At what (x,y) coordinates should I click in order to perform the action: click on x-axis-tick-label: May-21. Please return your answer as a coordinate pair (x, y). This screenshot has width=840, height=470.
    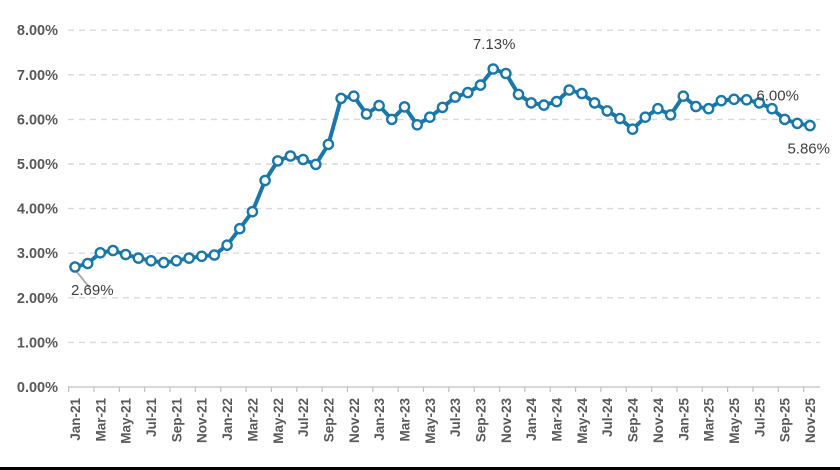
    Looking at the image, I should click on (126, 421).